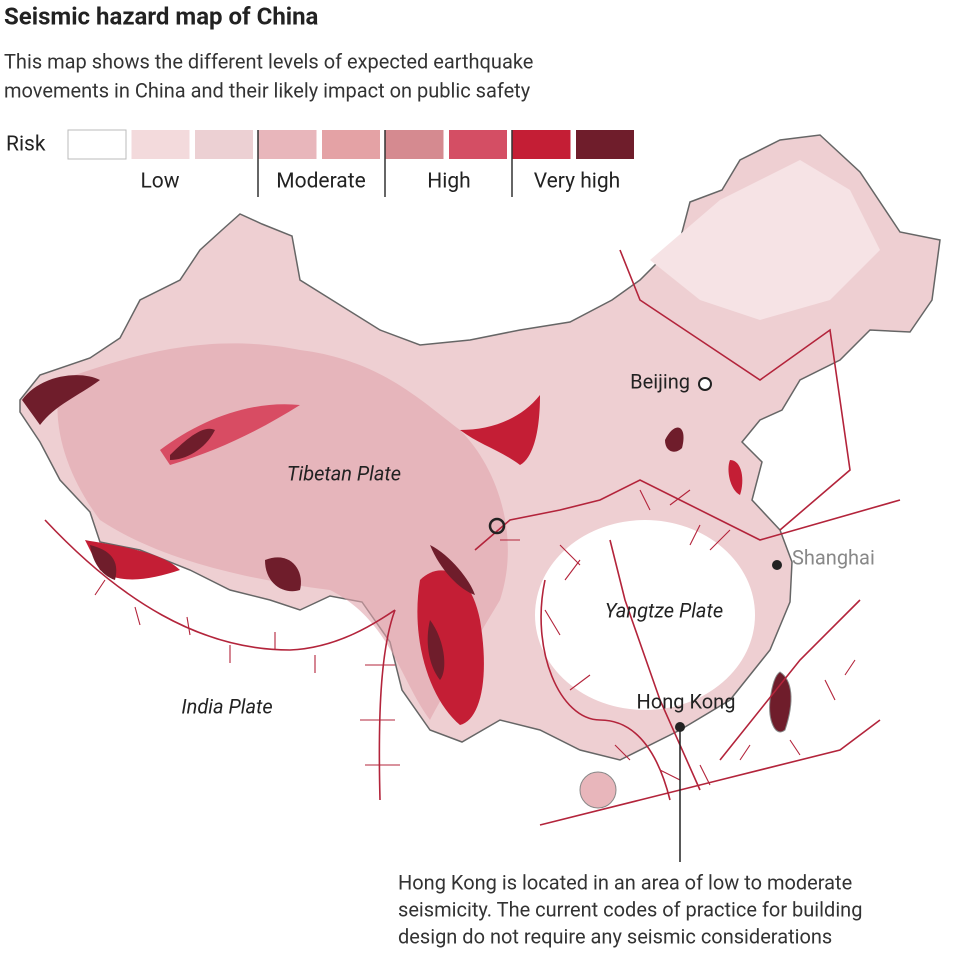 Image resolution: width=972 pixels, height=954 pixels. Describe the element at coordinates (344, 473) in the screenshot. I see `plate-label: Tibetan Plate` at that location.